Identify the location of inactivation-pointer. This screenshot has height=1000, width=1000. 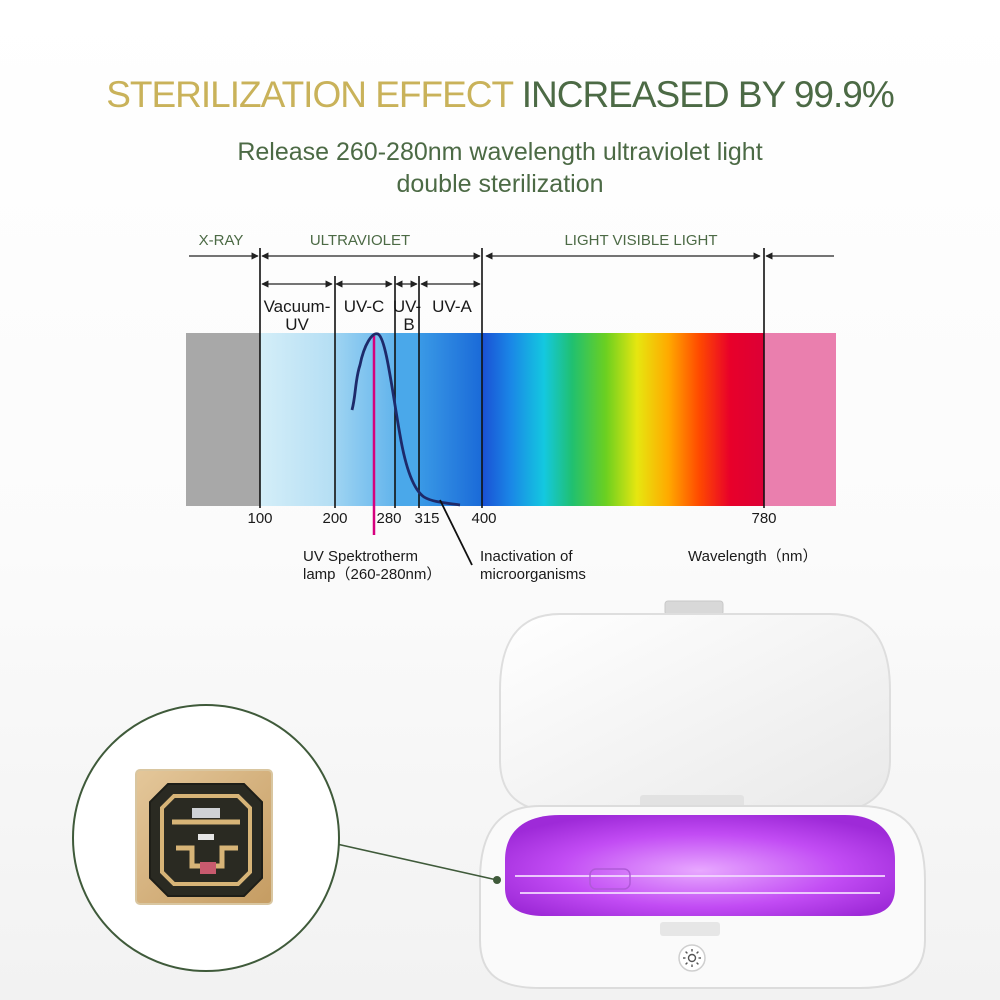
(456, 532).